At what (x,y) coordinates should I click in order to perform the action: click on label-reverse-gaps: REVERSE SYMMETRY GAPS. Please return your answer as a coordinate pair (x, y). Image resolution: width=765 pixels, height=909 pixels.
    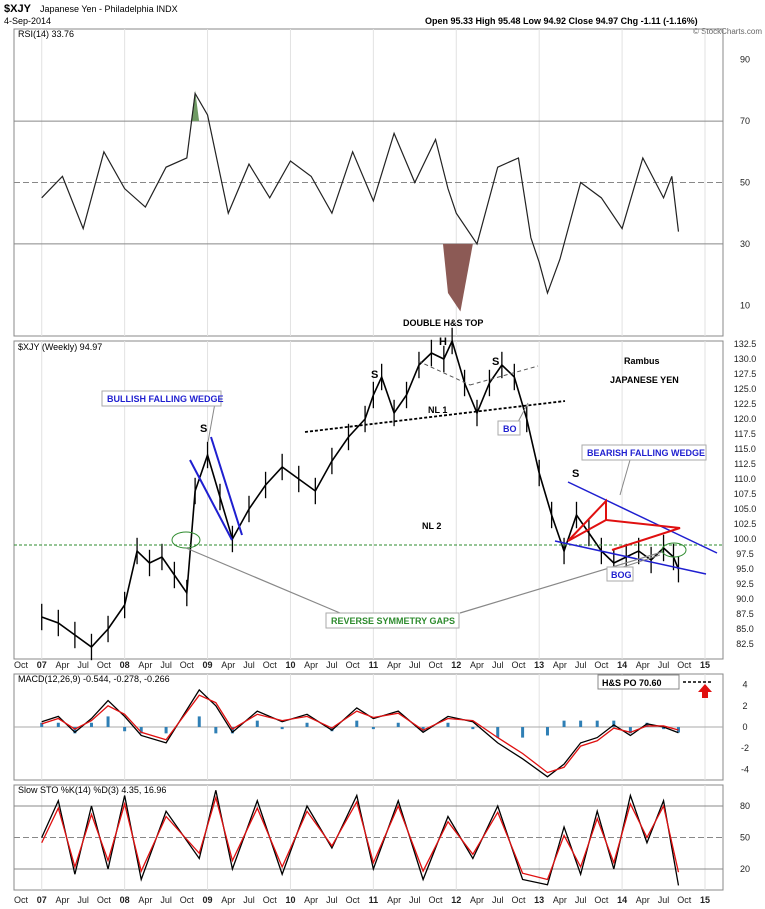
    Looking at the image, I should click on (393, 621).